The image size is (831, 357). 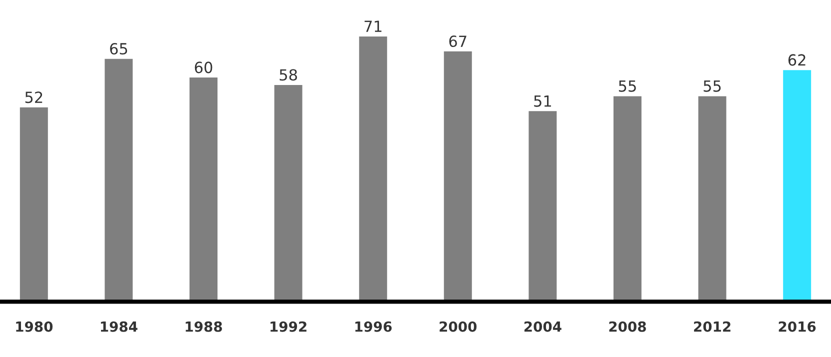 What do you see at coordinates (34, 326) in the screenshot?
I see `x-tick-label: 1980` at bounding box center [34, 326].